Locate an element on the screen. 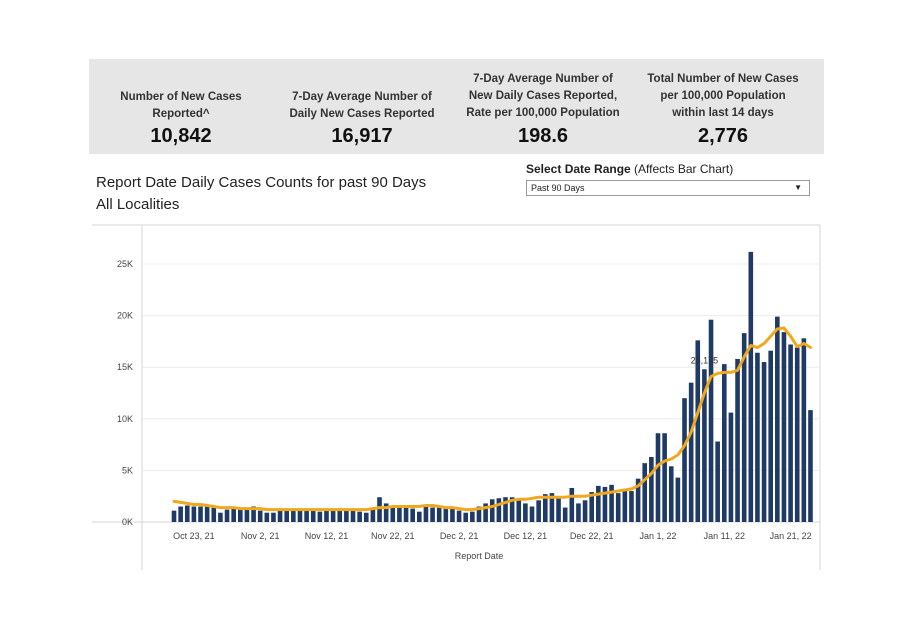  chevron-down-icon: ▼ is located at coordinates (798, 187).